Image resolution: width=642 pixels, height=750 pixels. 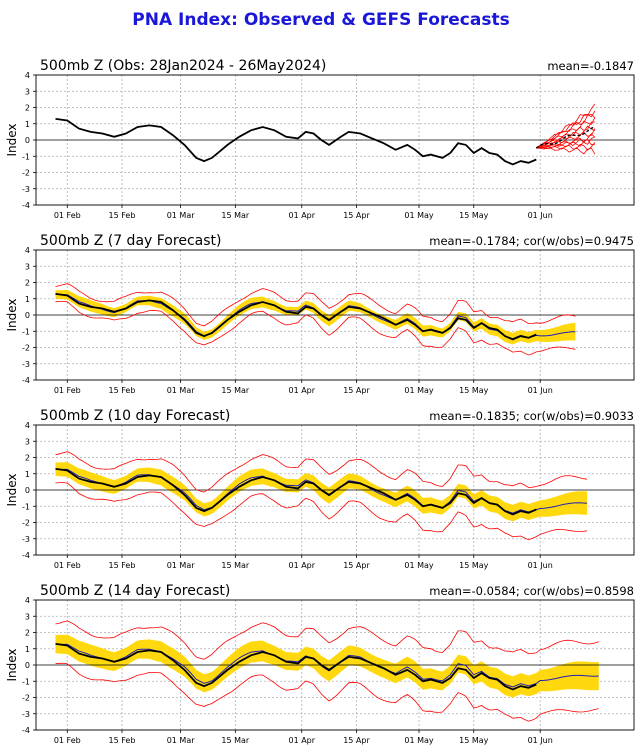 I want to click on panel-stat: mean=-0.1847, so click(x=590, y=66).